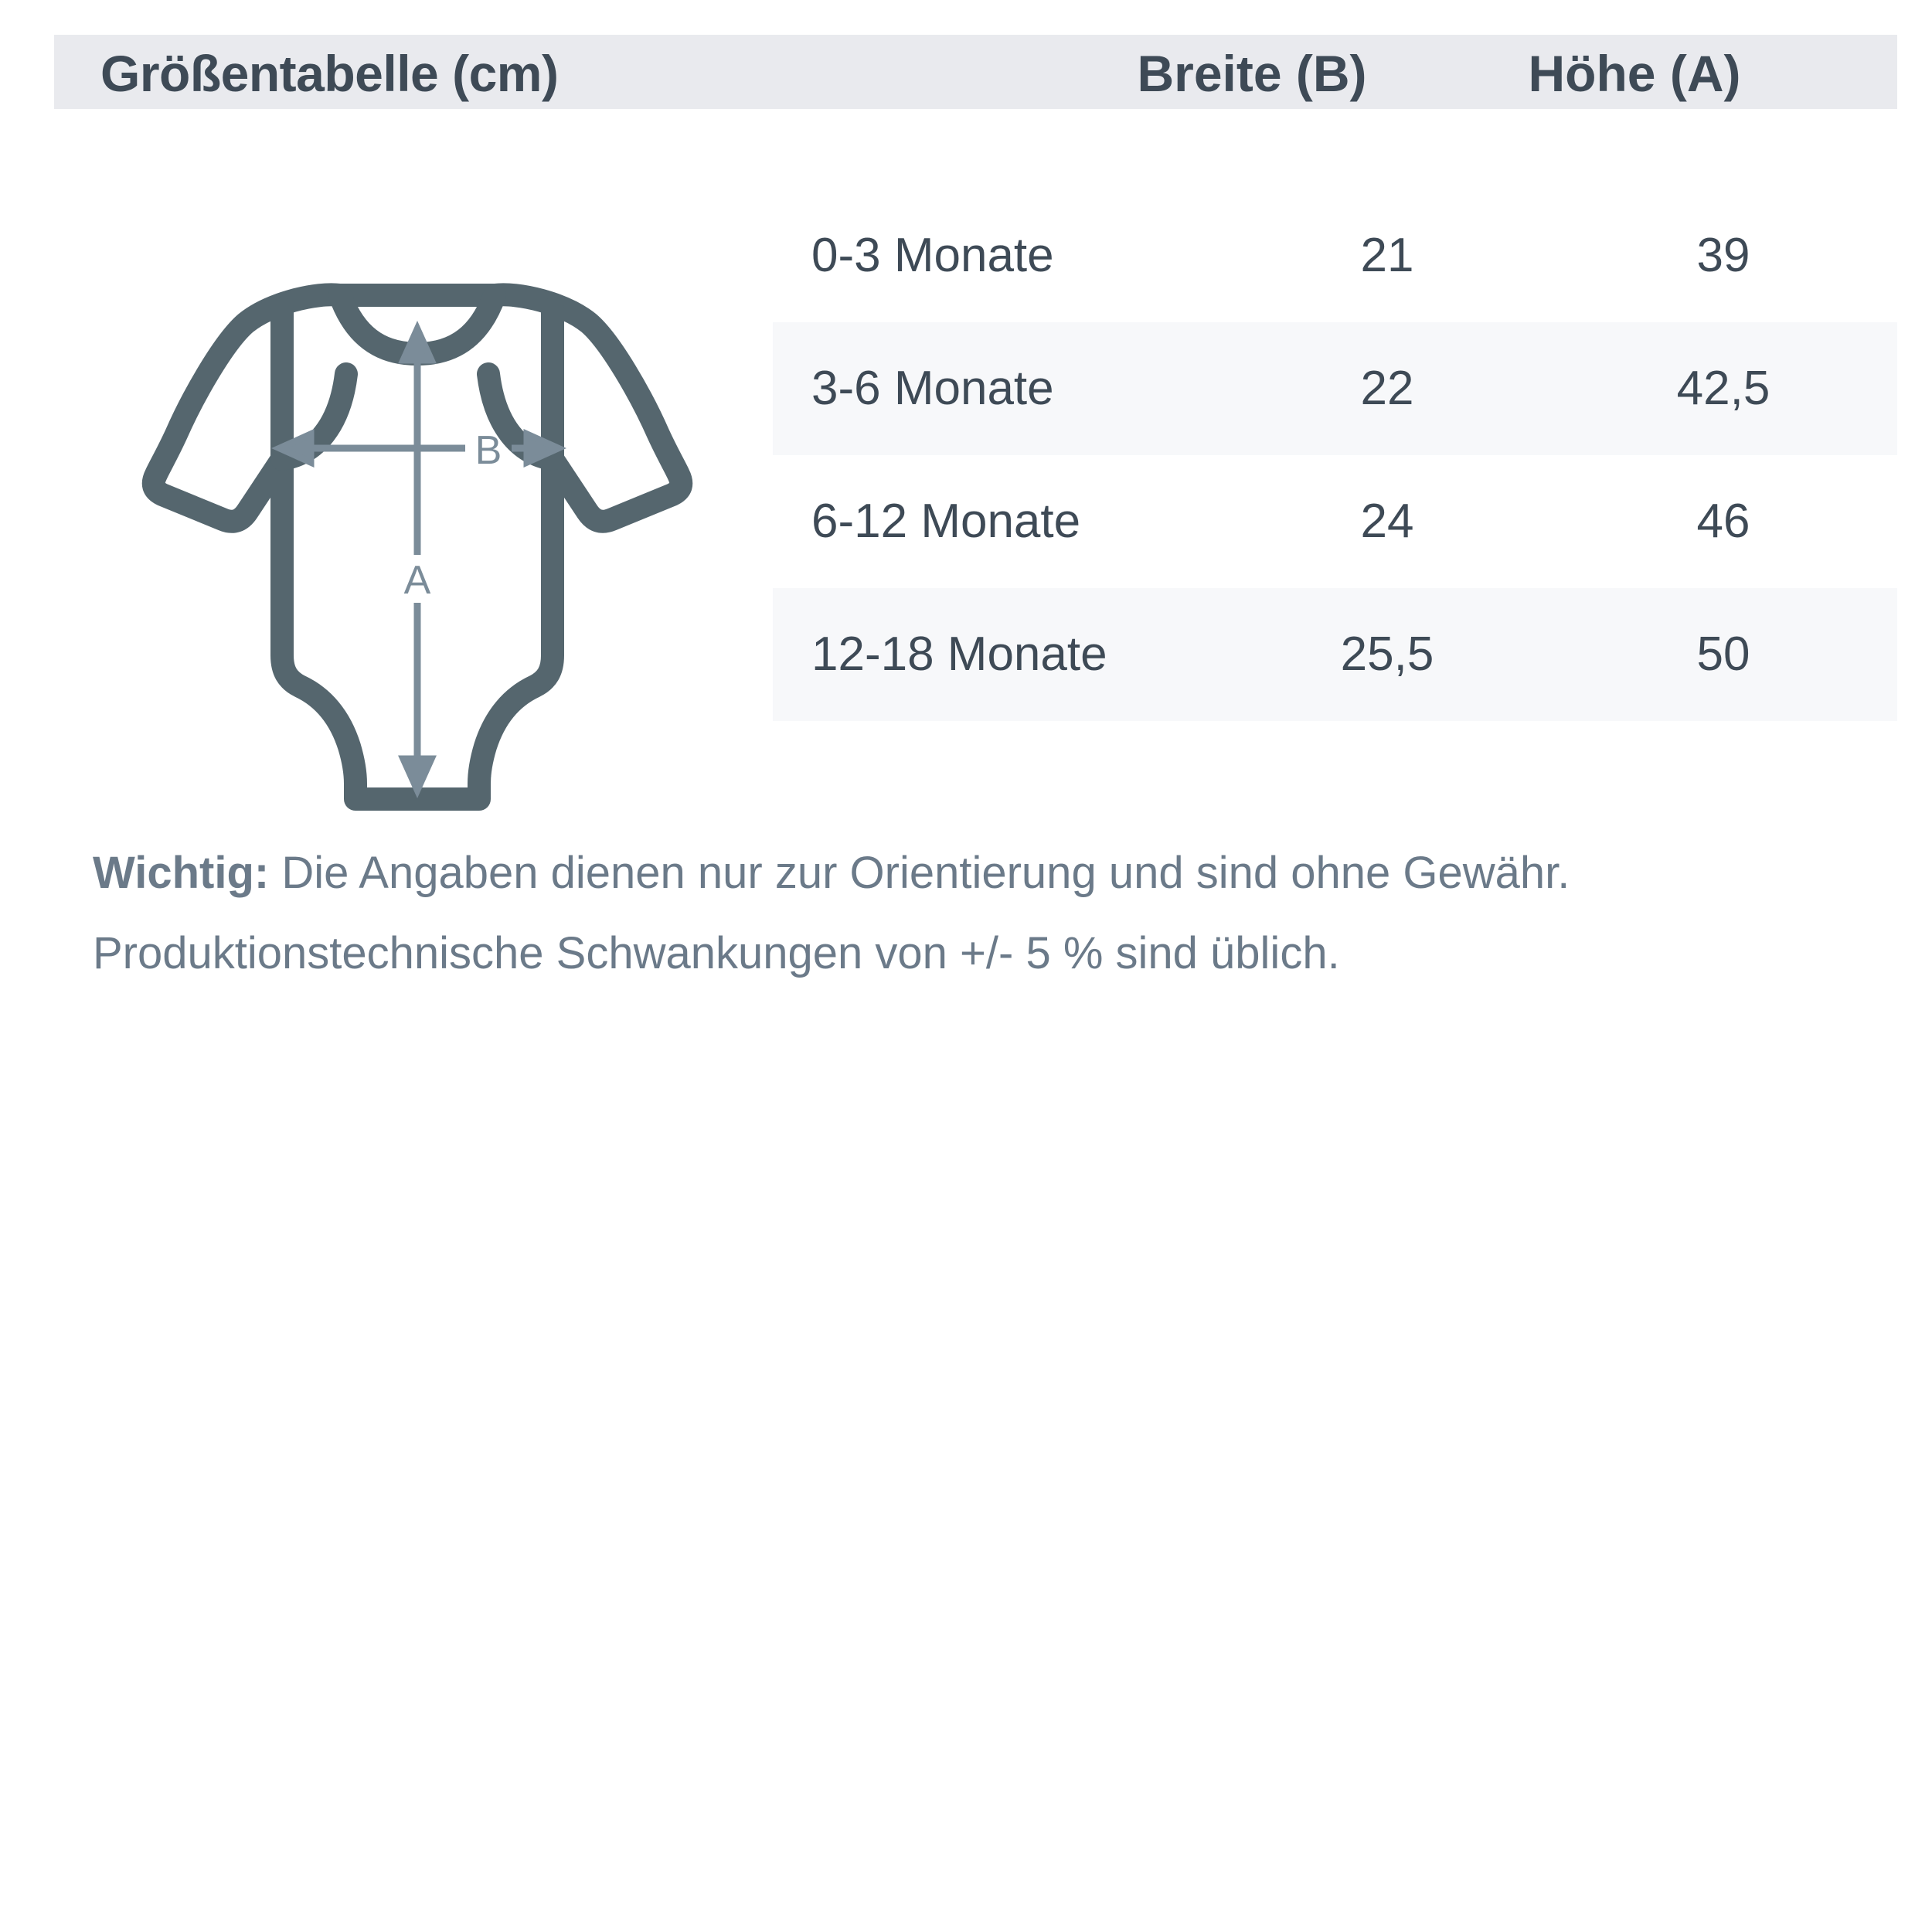 The height and width of the screenshot is (1932, 1932). I want to click on cell-width: 21, so click(1387, 255).